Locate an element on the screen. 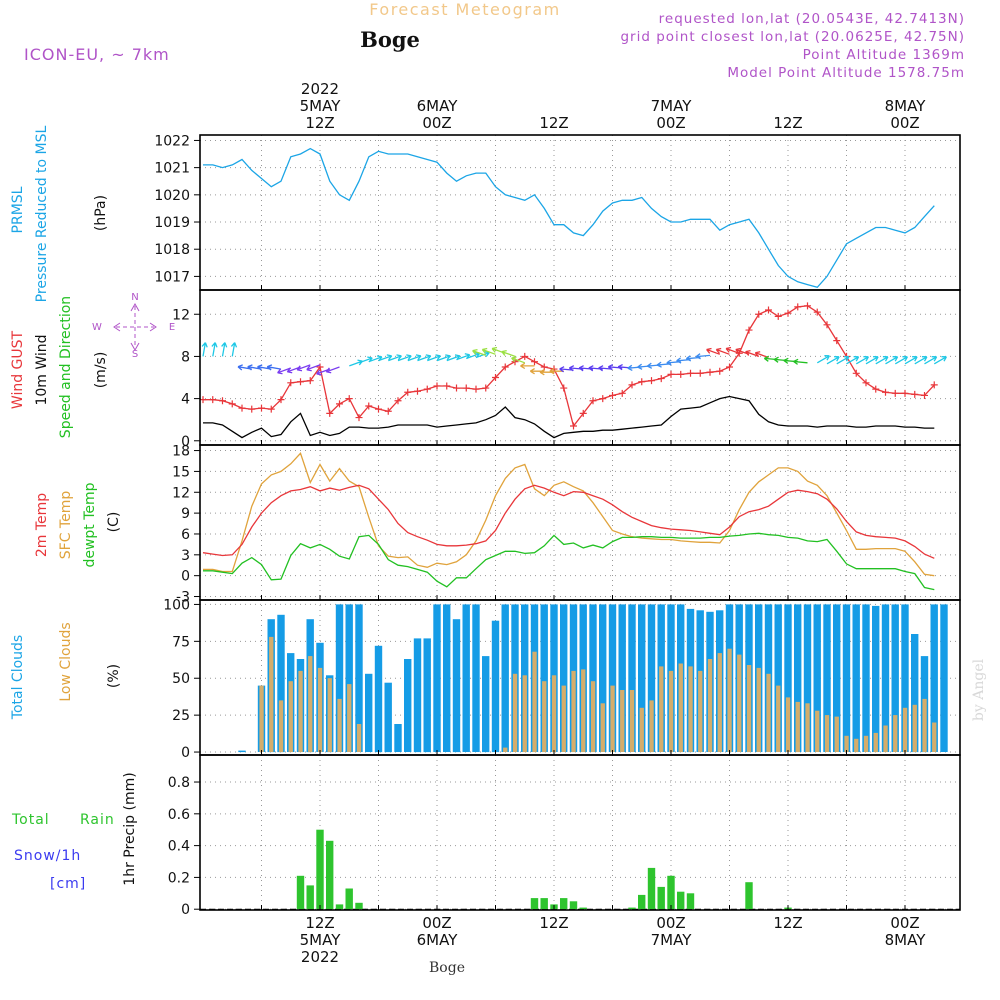 The image size is (1000, 1000). requested-lonlat: requested lon,lat (20.0543E, 42.7413N) is located at coordinates (812, 19).